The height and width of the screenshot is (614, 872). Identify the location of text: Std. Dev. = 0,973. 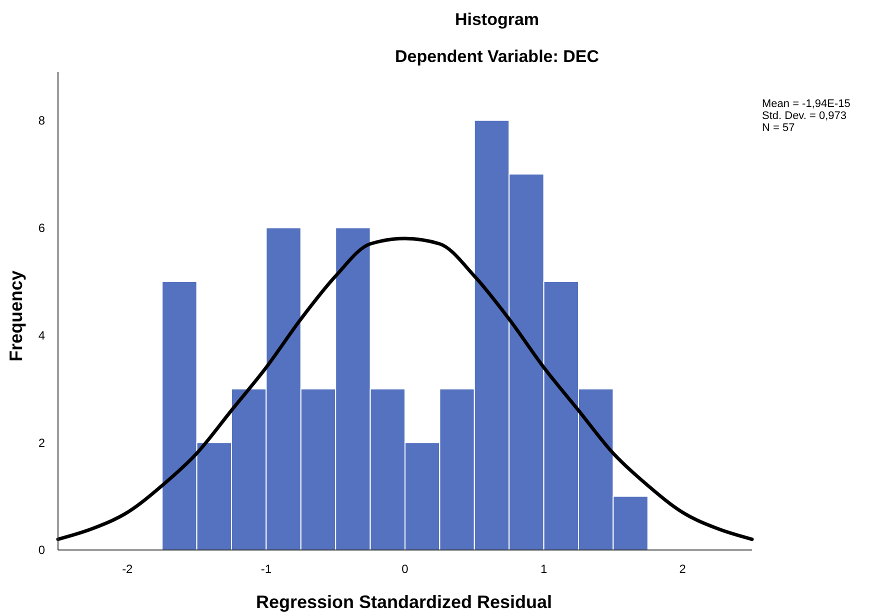
(804, 116).